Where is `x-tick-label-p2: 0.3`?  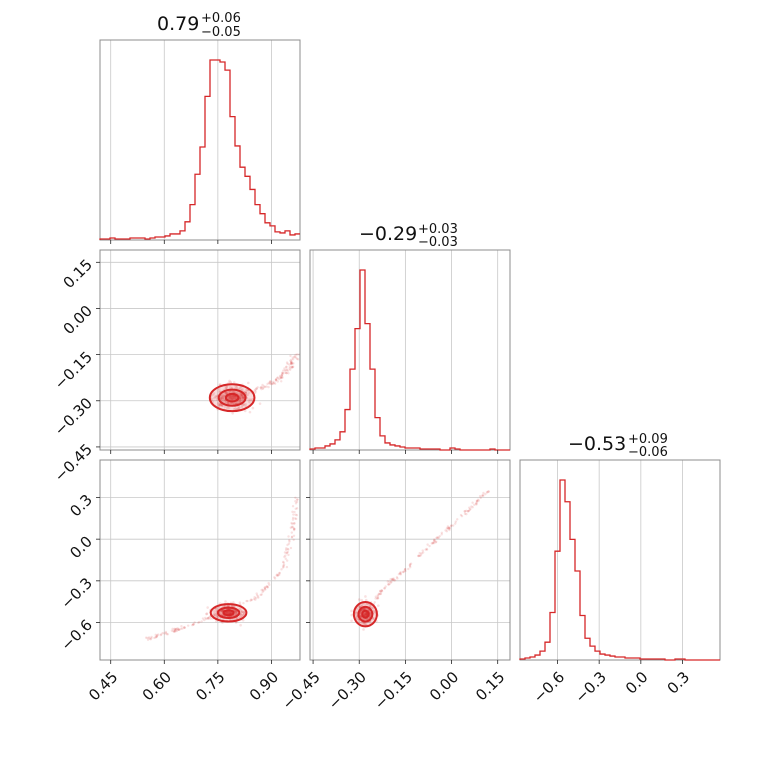 x-tick-label-p2: 0.3 is located at coordinates (679, 683).